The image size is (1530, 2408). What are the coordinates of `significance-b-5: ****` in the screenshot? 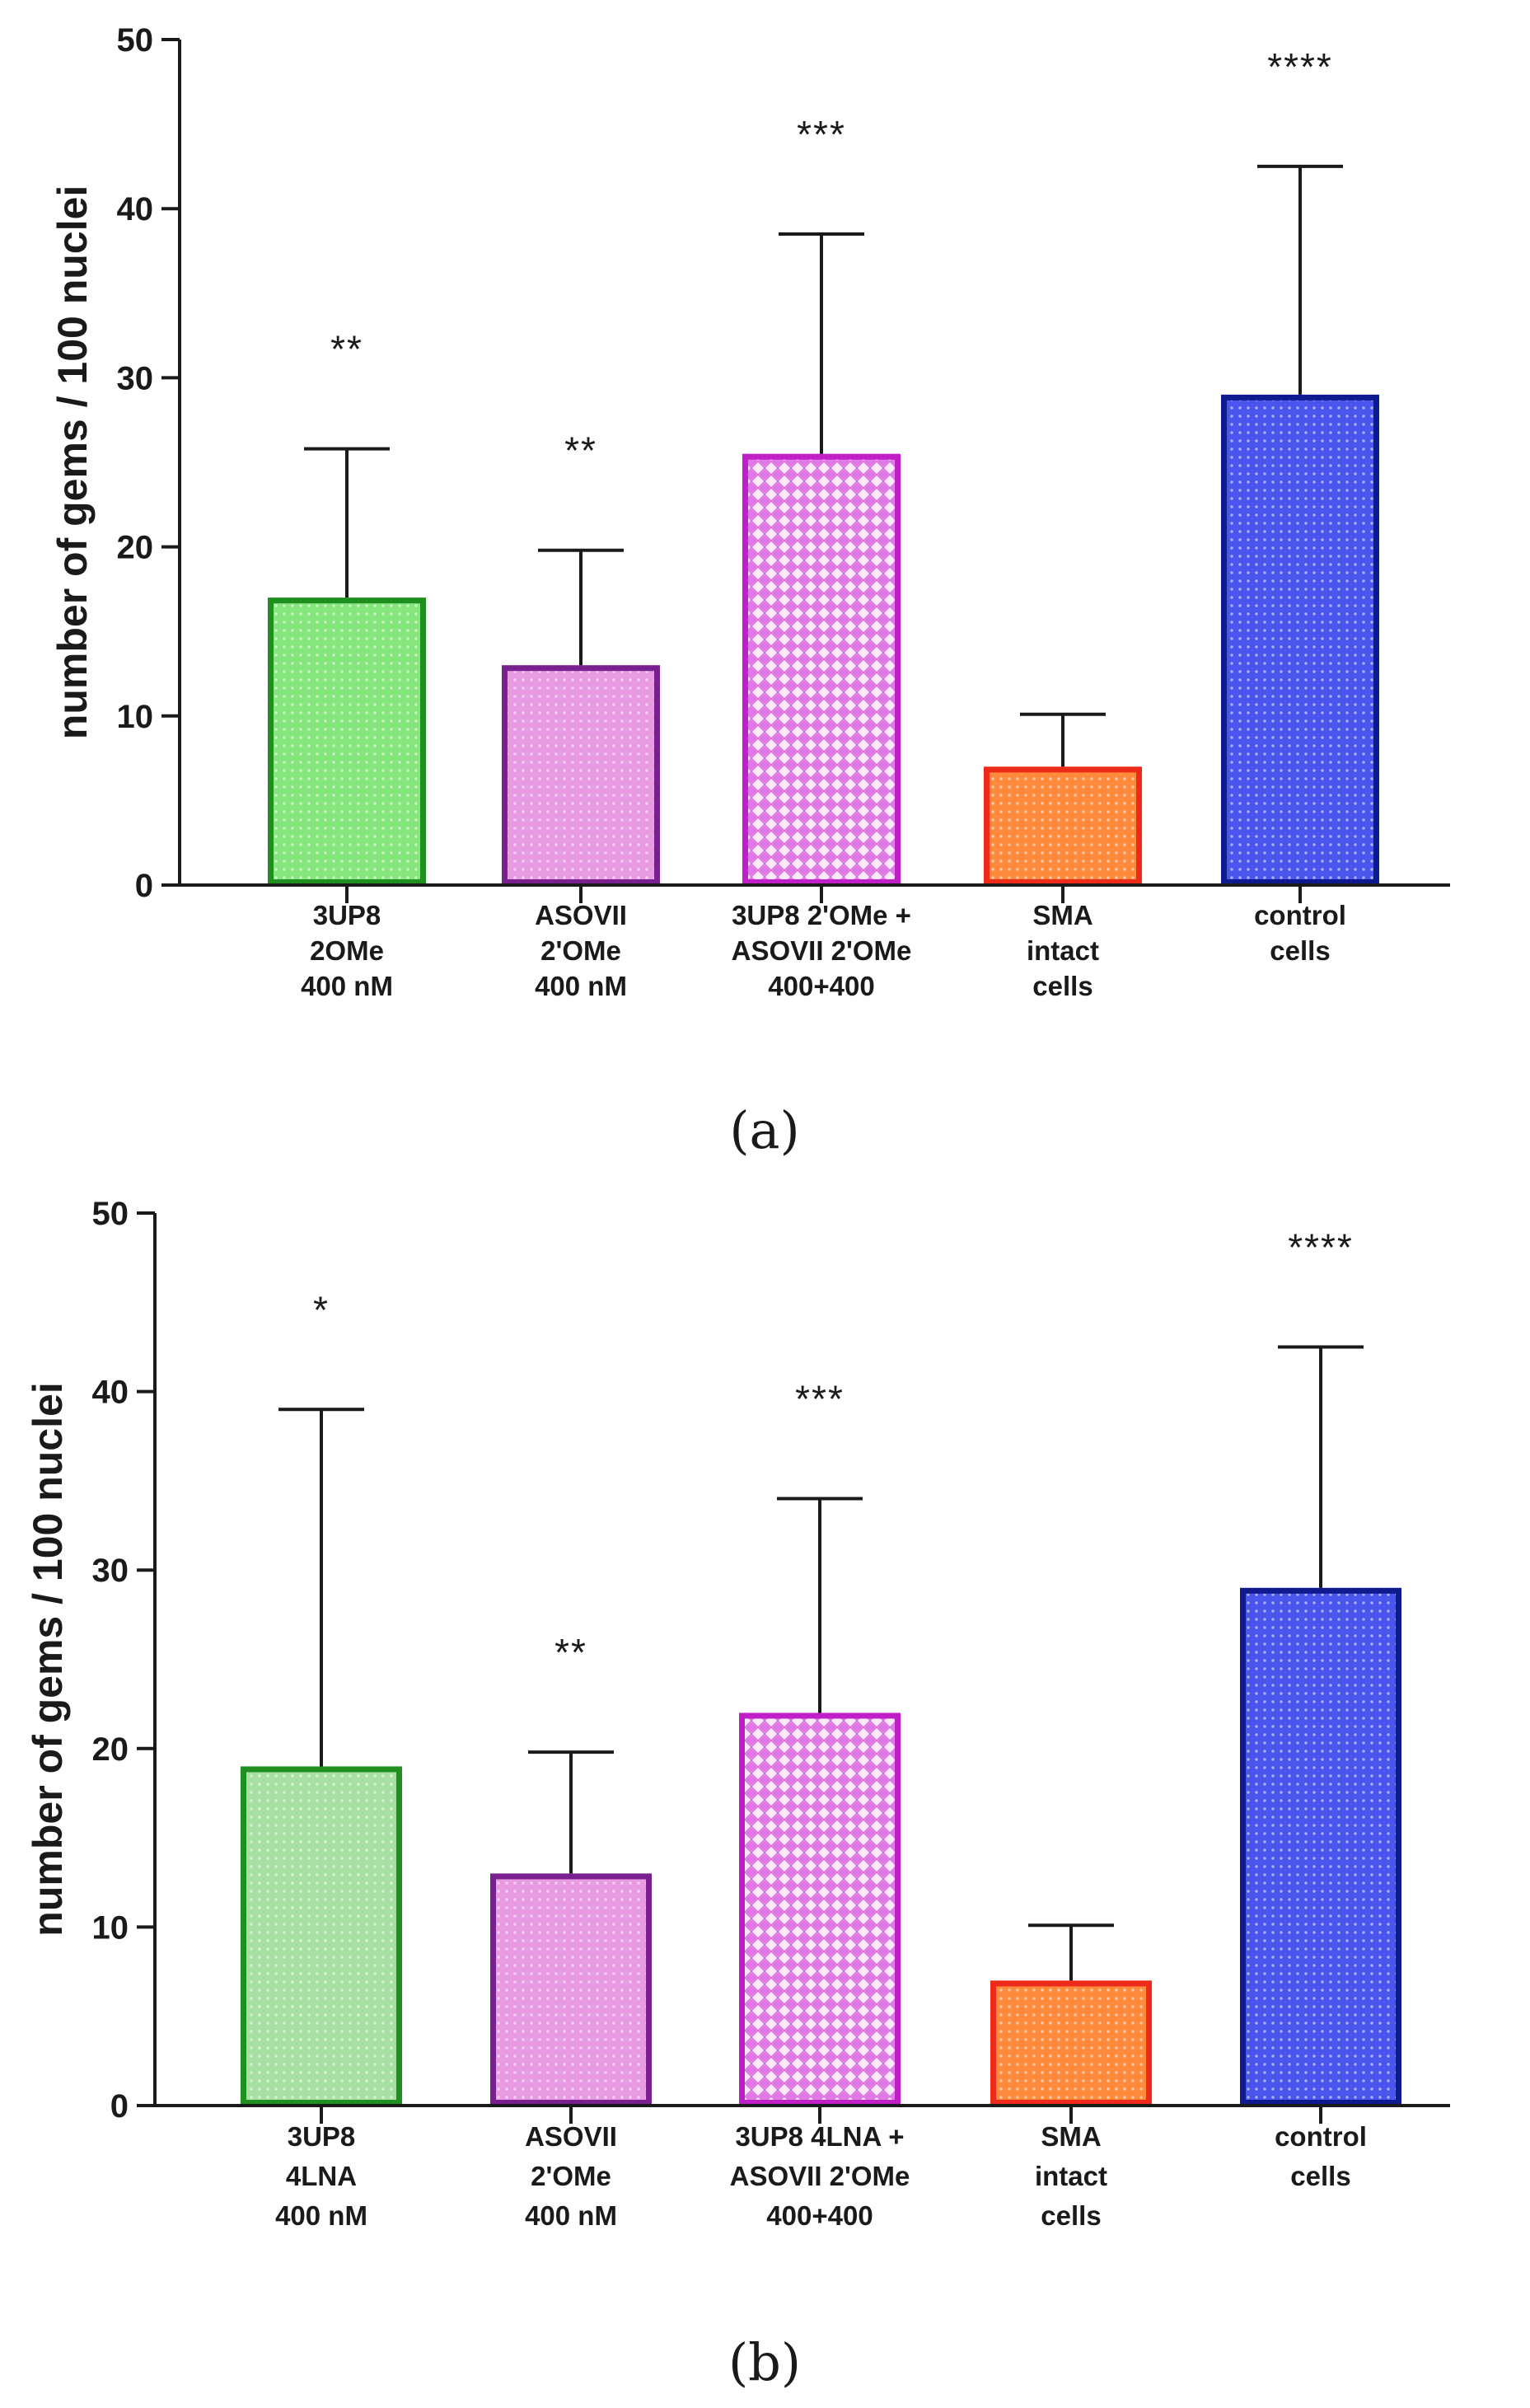 It's located at (1321, 1246).